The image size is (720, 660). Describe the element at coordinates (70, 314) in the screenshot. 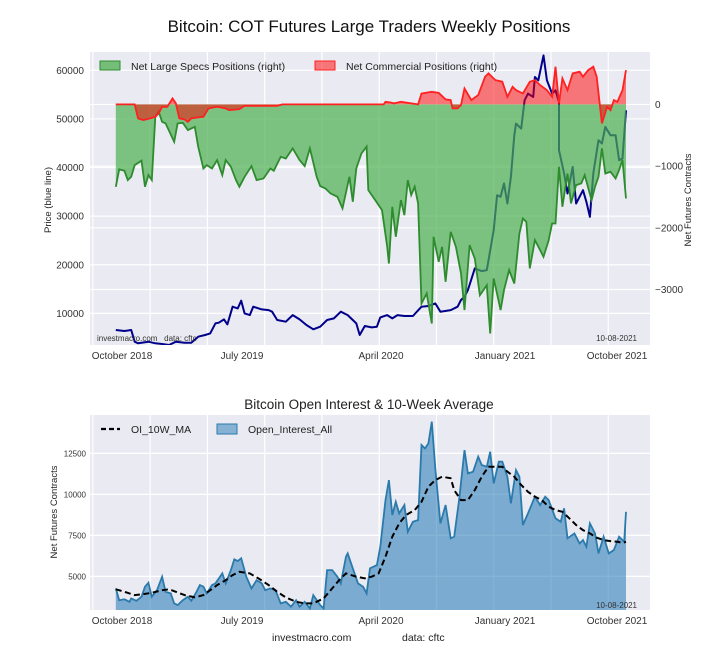

I see `y-tick-label-left: 10000` at that location.